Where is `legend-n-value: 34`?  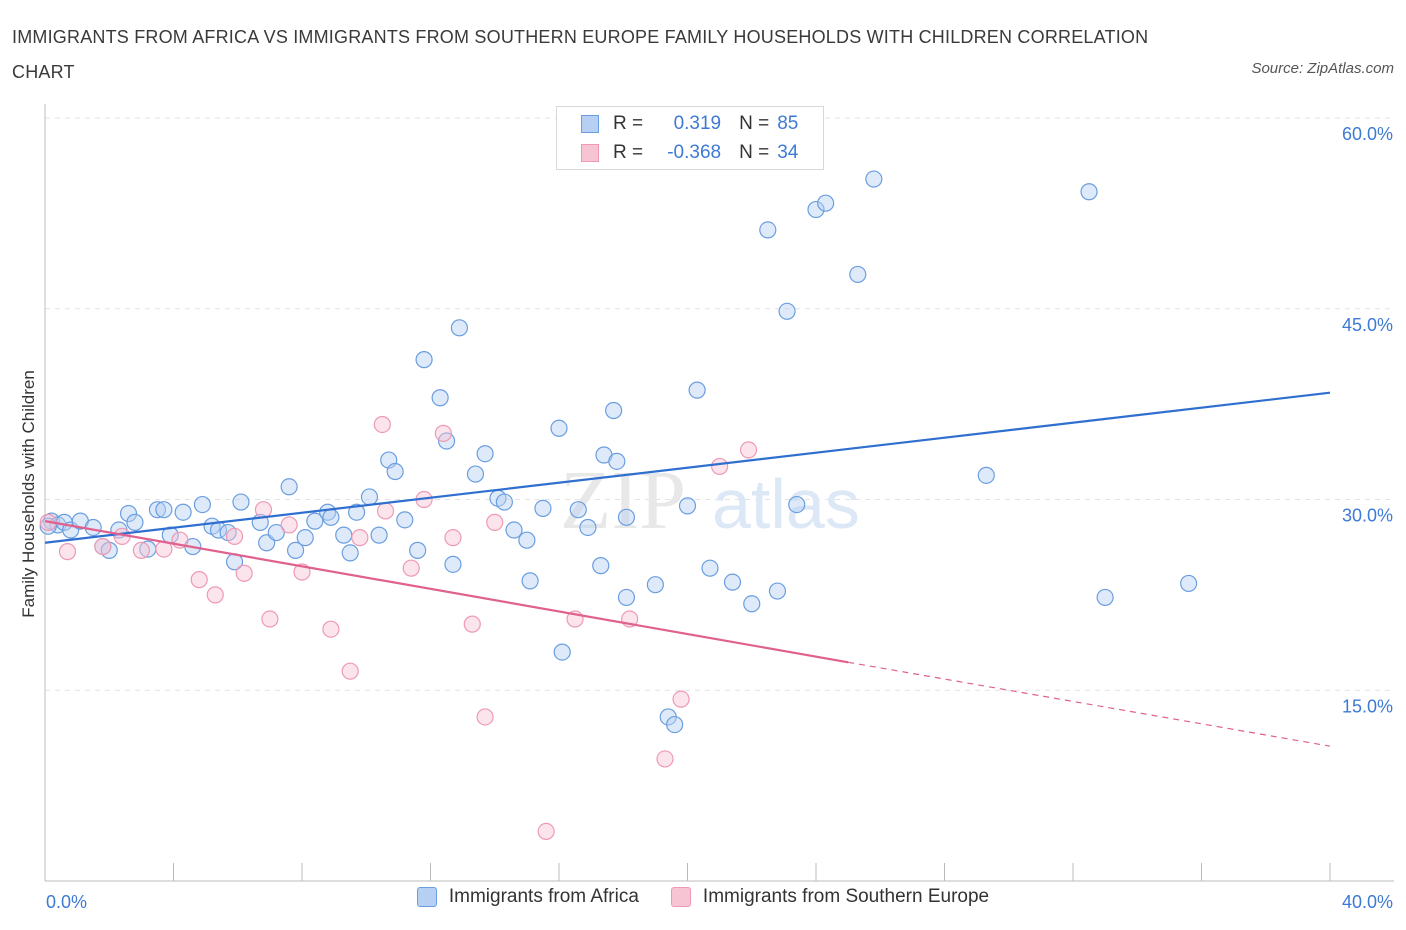 legend-n-value: 34 is located at coordinates (788, 152).